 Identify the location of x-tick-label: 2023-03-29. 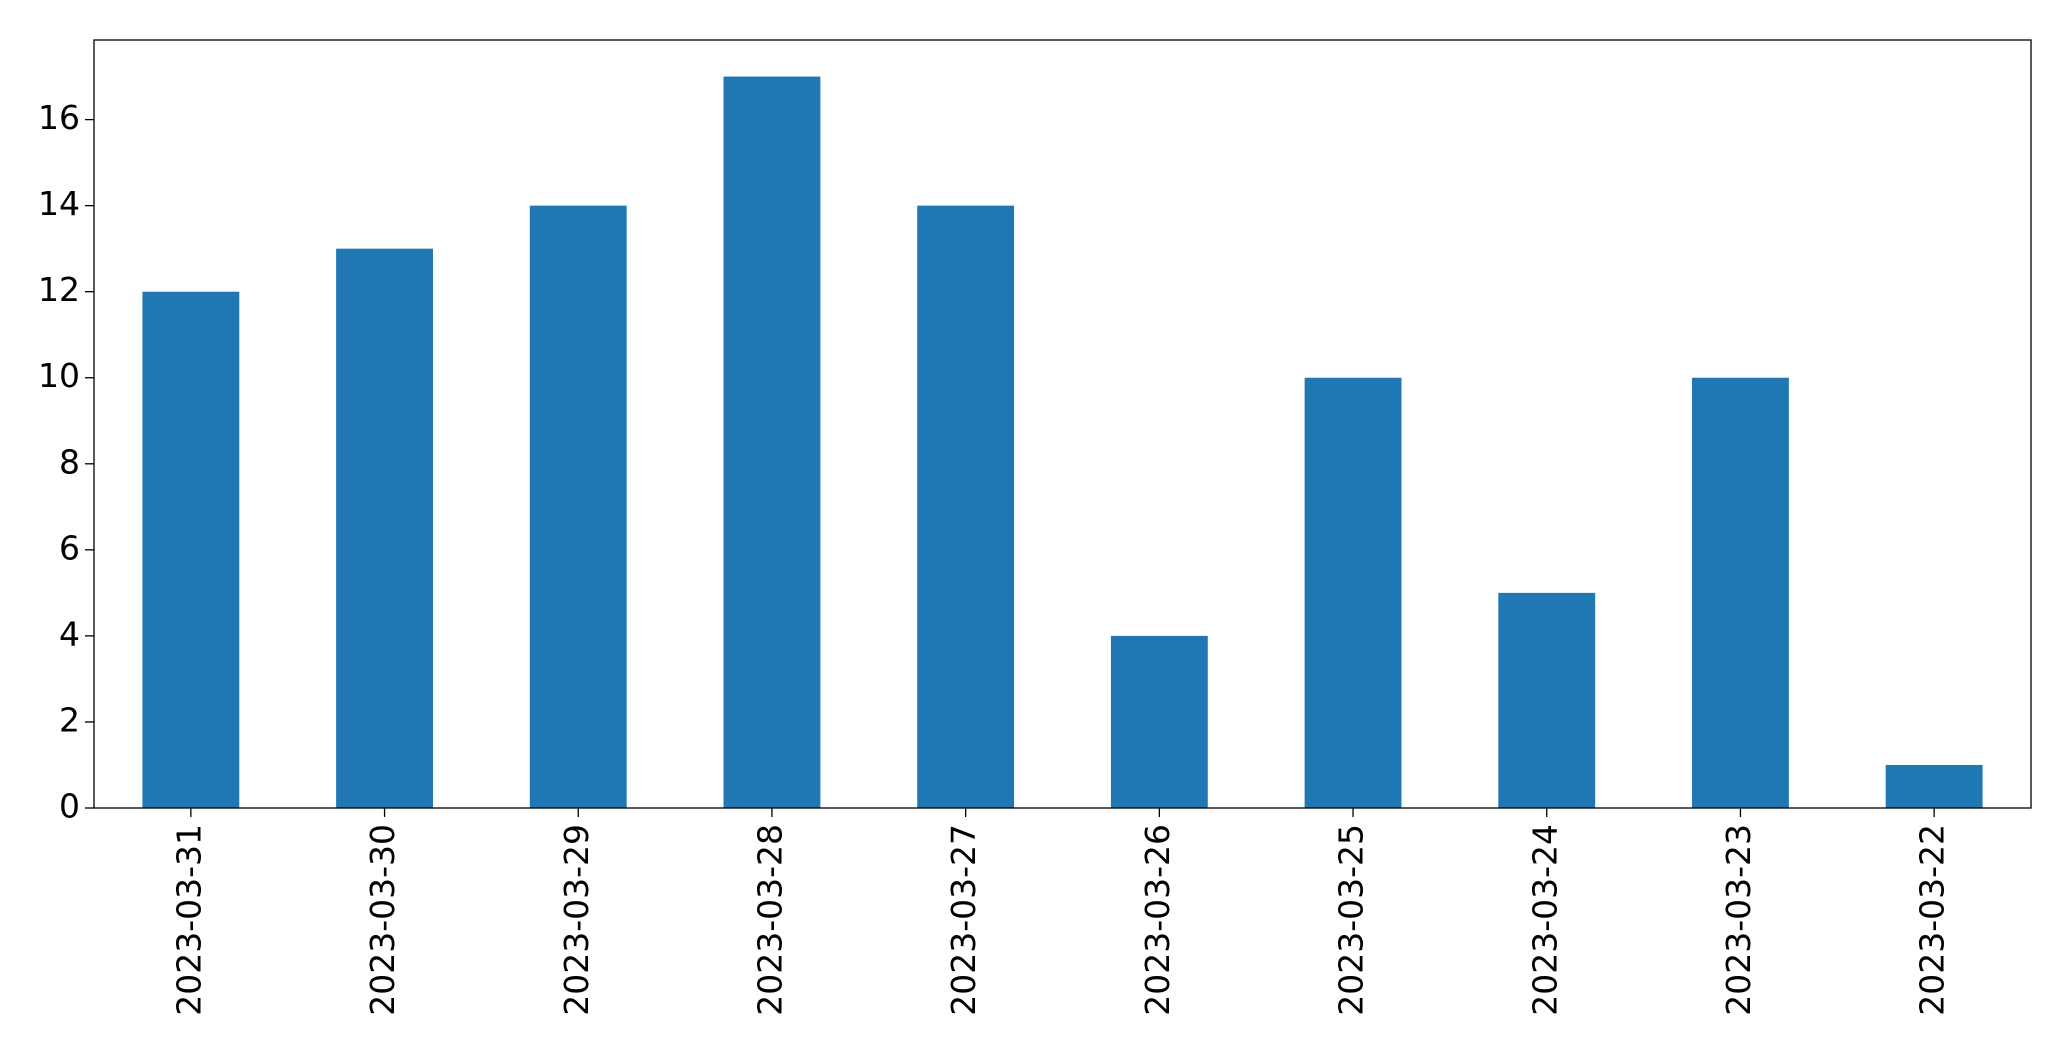
(576, 920).